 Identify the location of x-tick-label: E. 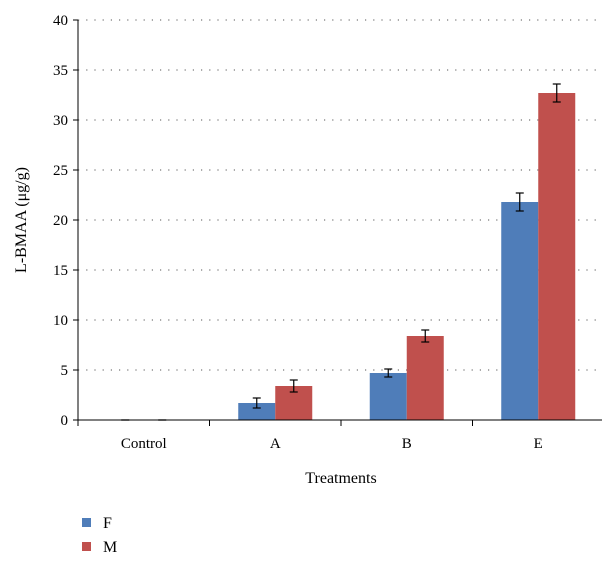
(538, 444).